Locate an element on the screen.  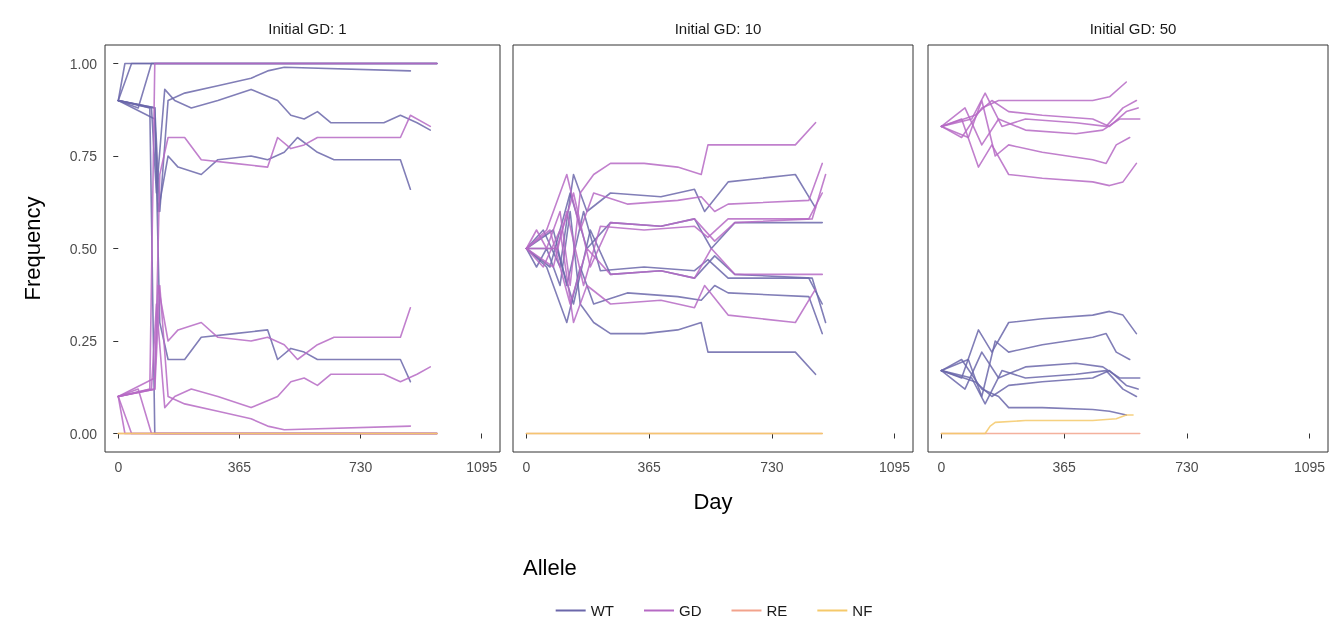
y-tick-label: 0.25 is located at coordinates (83, 341).